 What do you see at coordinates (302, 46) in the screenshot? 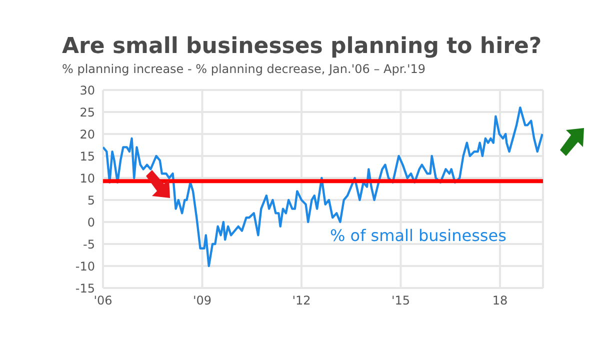
I see `chart-title: Are small businesses planning to hire?` at bounding box center [302, 46].